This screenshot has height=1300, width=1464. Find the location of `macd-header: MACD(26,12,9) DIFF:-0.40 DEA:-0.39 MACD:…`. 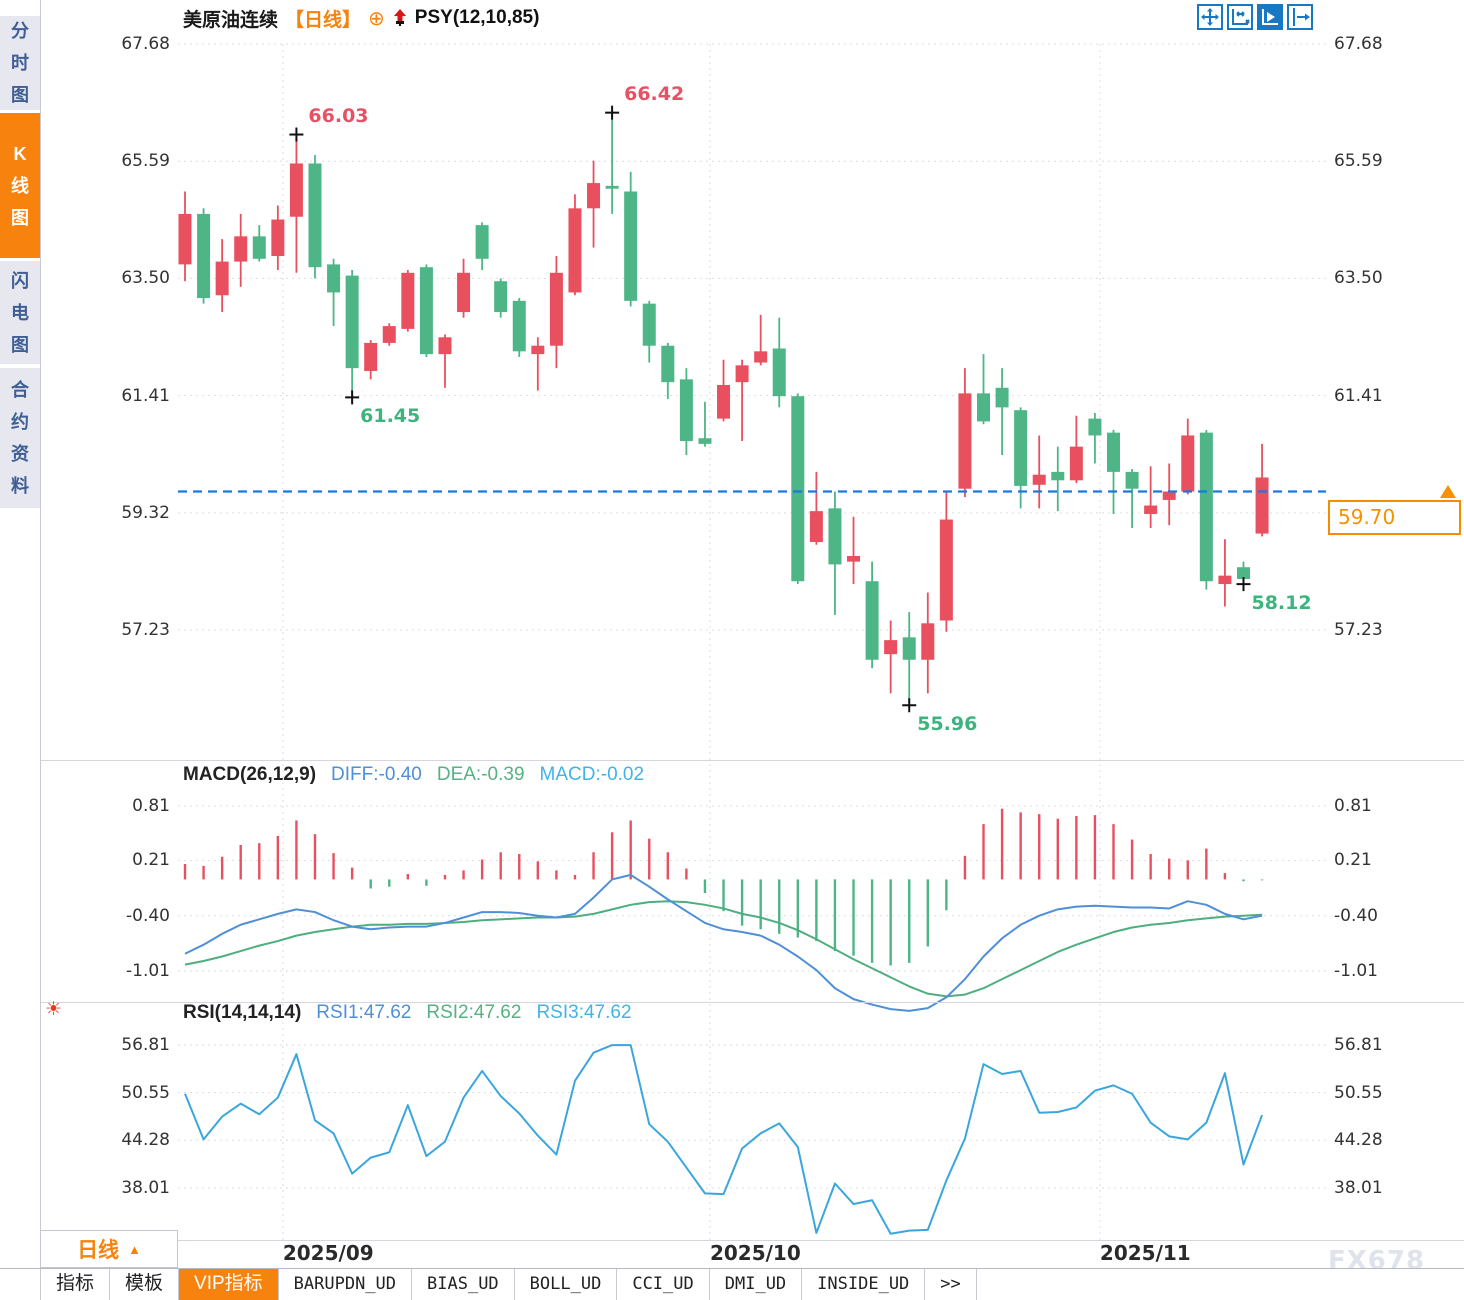

macd-header: MACD(26,12,9) DIFF:-0.40 DEA:-0.39 MACD:… is located at coordinates (413, 775).